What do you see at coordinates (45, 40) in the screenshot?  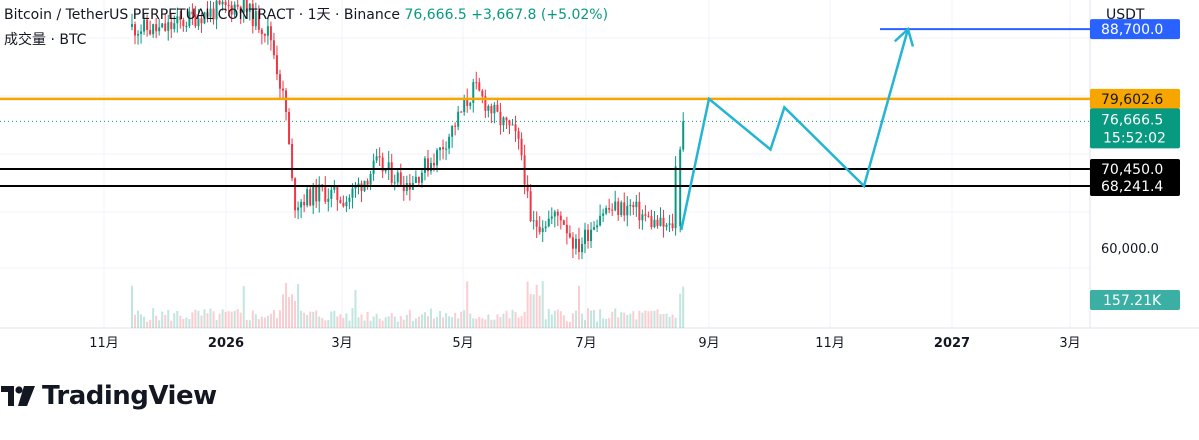 I see `volume-indicator-title: 成交量 · BTC` at bounding box center [45, 40].